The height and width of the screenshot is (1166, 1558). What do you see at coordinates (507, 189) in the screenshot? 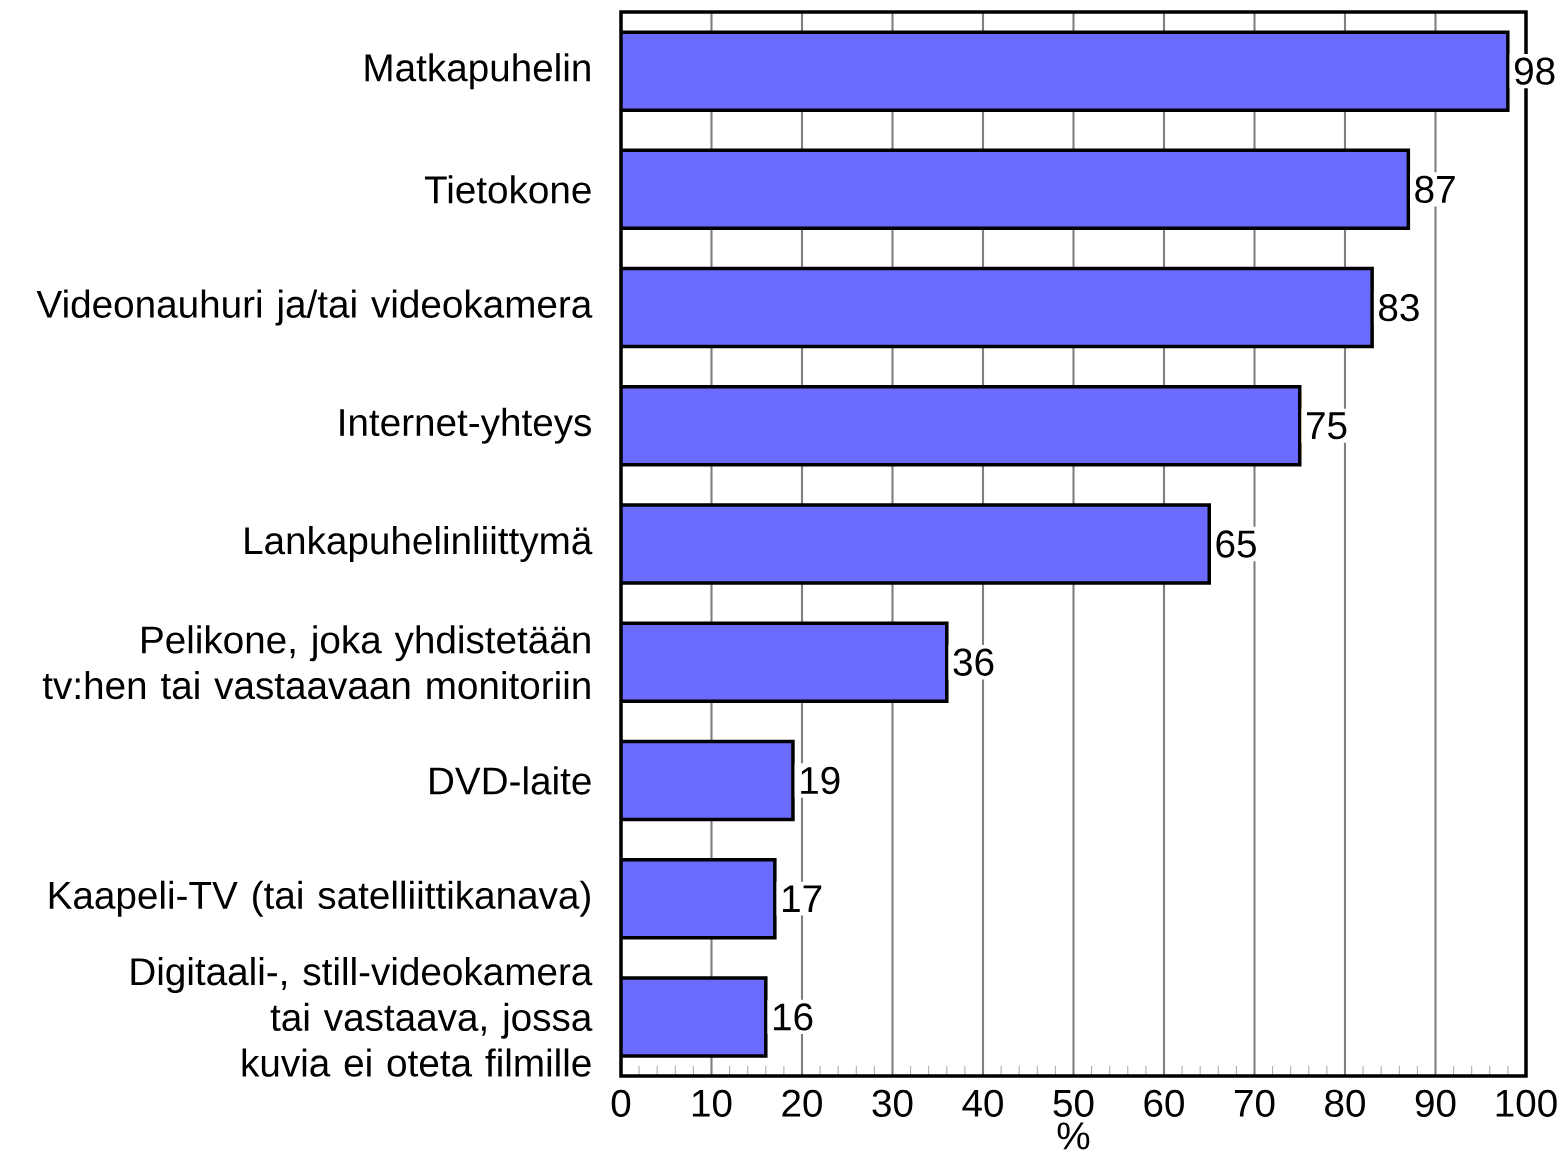
I see `y-tick-label: Tietokone` at bounding box center [507, 189].